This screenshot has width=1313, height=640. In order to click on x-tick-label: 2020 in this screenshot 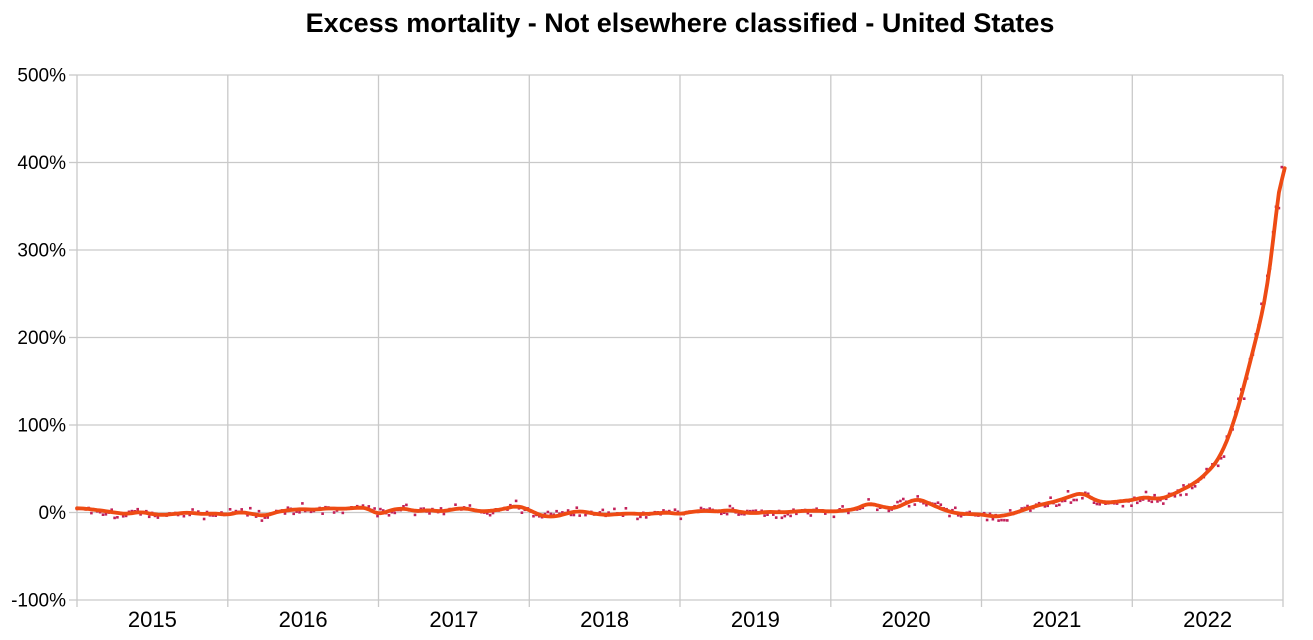, I will do `click(906, 619)`.